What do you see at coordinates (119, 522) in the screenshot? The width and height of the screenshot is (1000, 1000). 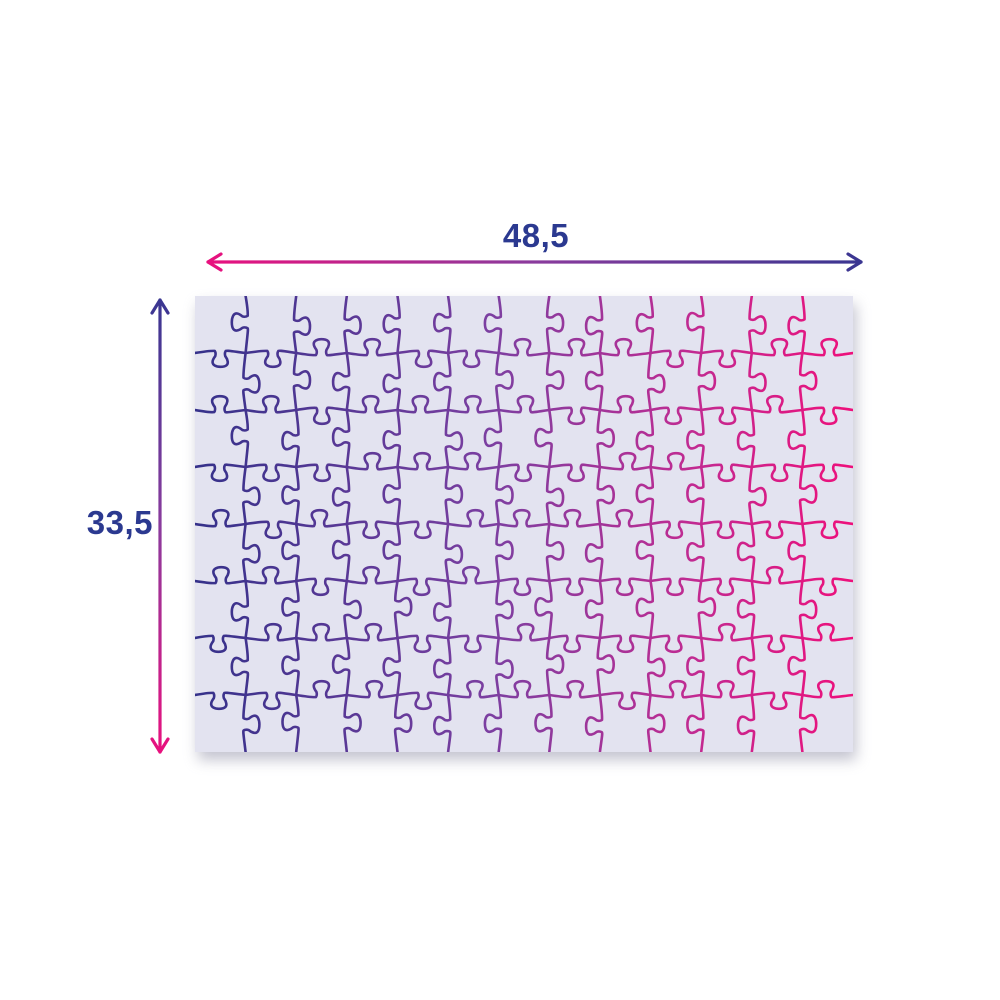 I see `height-dimension-value: 33,5` at bounding box center [119, 522].